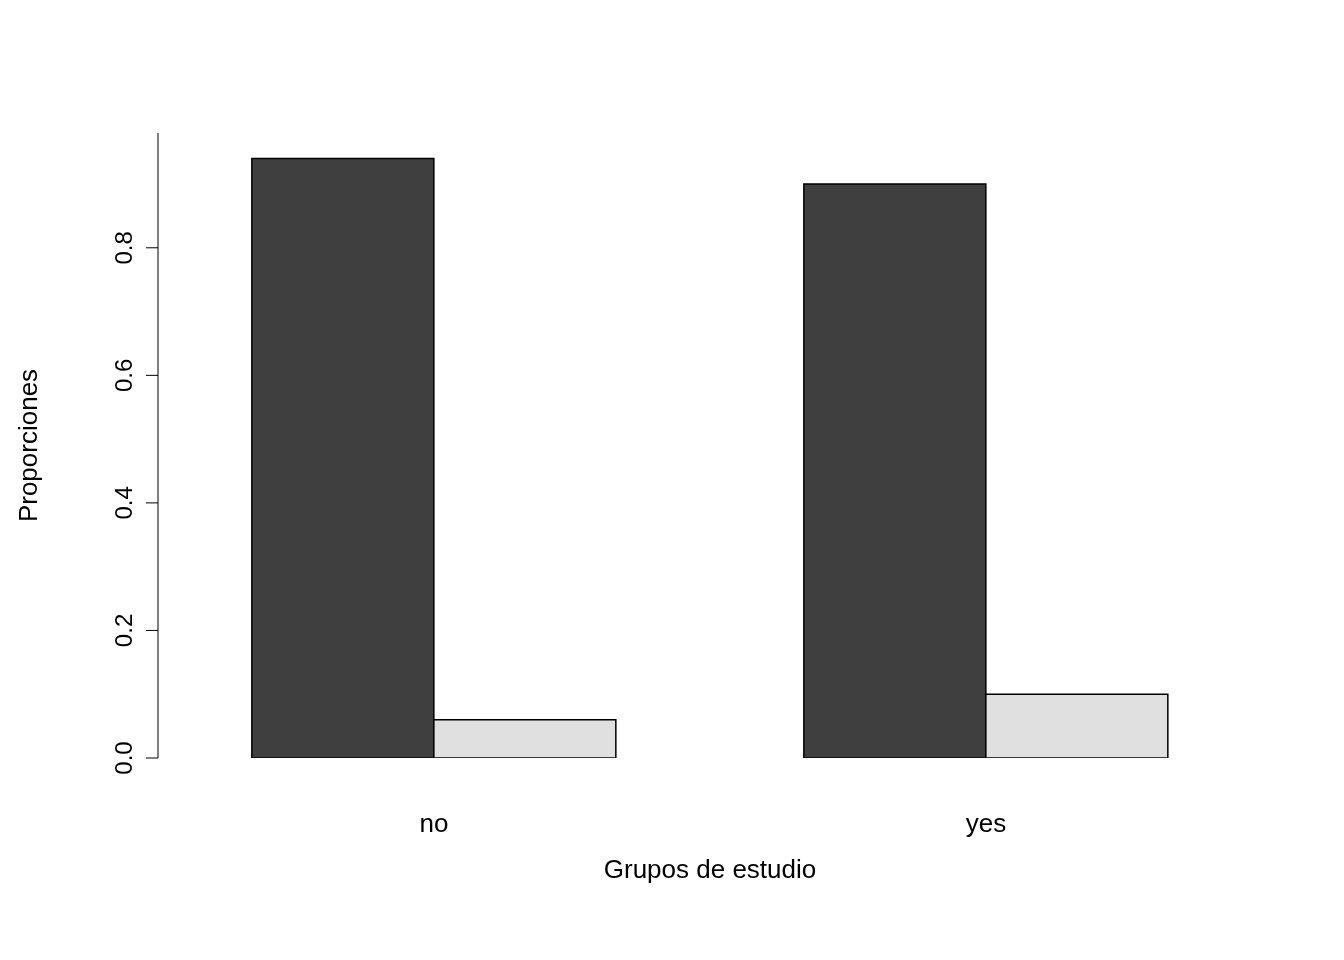 This screenshot has height=960, width=1344. Describe the element at coordinates (434, 823) in the screenshot. I see `x-tick-label: no` at that location.